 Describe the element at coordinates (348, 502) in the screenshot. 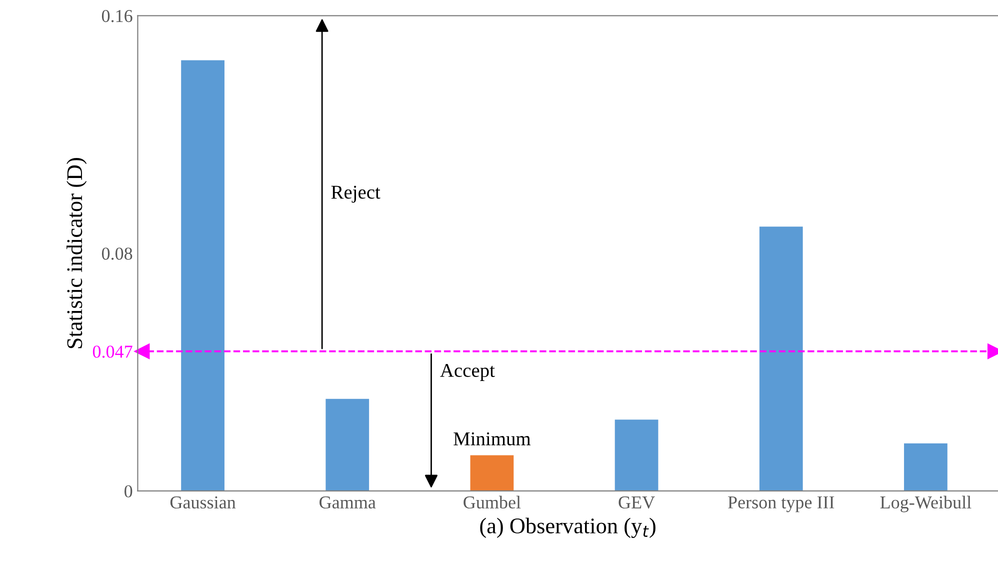

I see `x-tick-label: Gamma` at that location.